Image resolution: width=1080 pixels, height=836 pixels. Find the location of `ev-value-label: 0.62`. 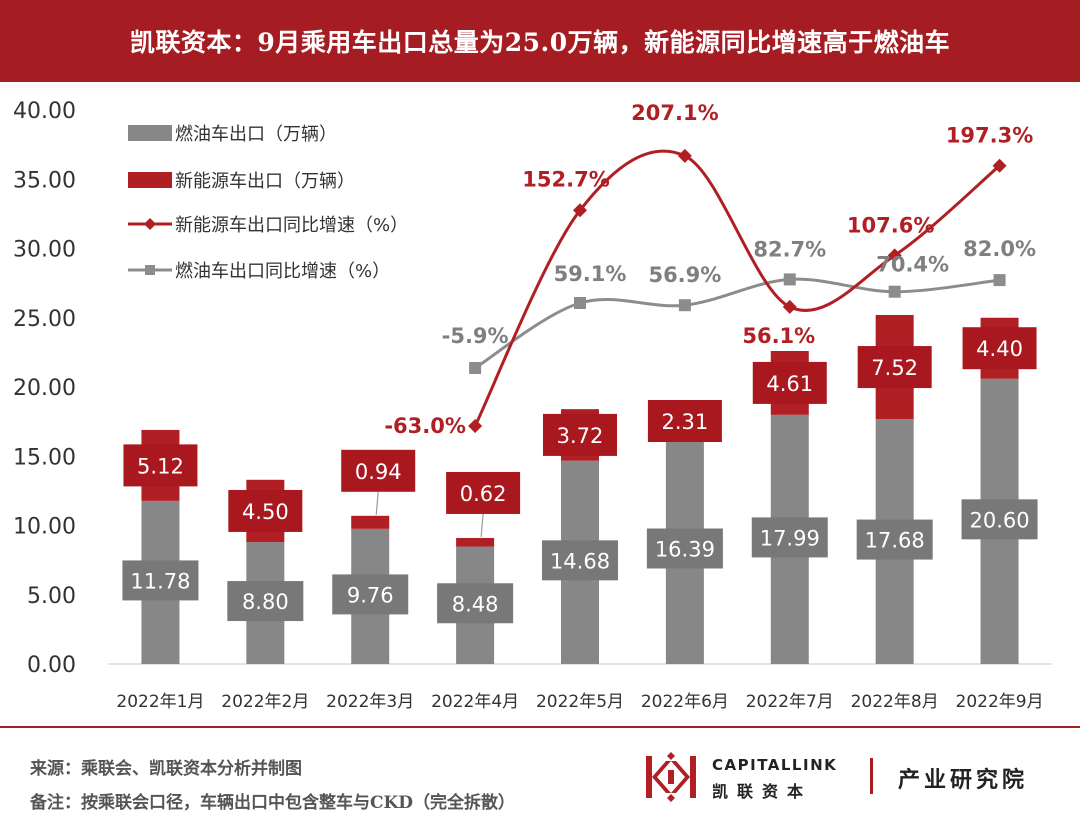

ev-value-label: 0.62 is located at coordinates (483, 494).